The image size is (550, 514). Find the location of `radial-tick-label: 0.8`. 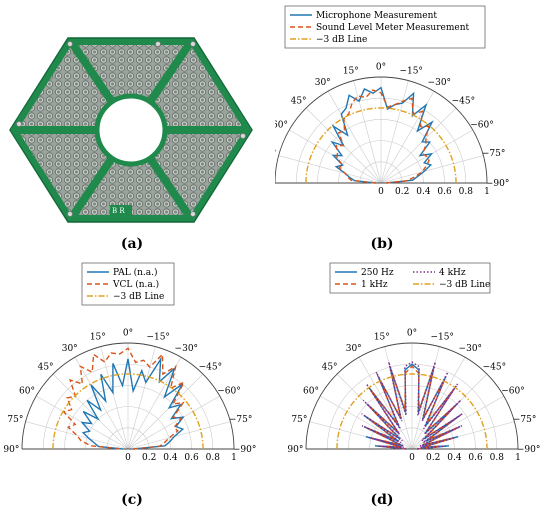

radial-tick-label: 0.8 is located at coordinates (213, 458).